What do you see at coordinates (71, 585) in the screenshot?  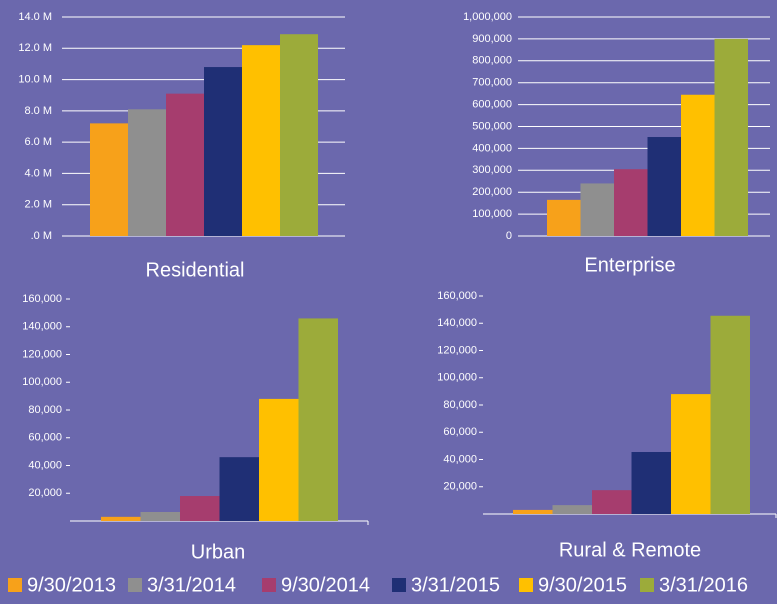 I see `legend-label: 9/30/2013` at bounding box center [71, 585].